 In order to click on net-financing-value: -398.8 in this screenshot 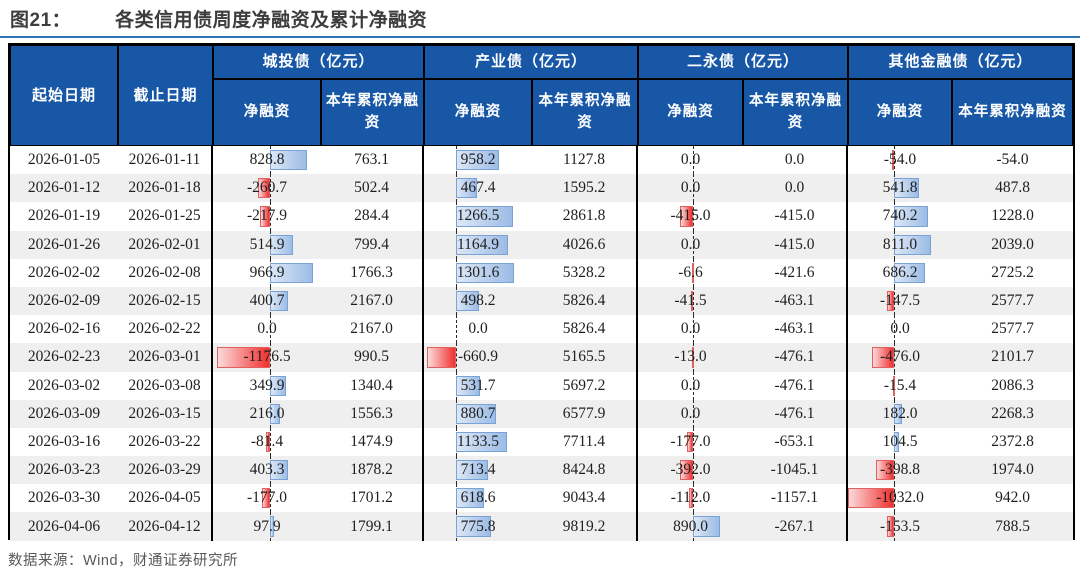, I will do `click(900, 470)`.